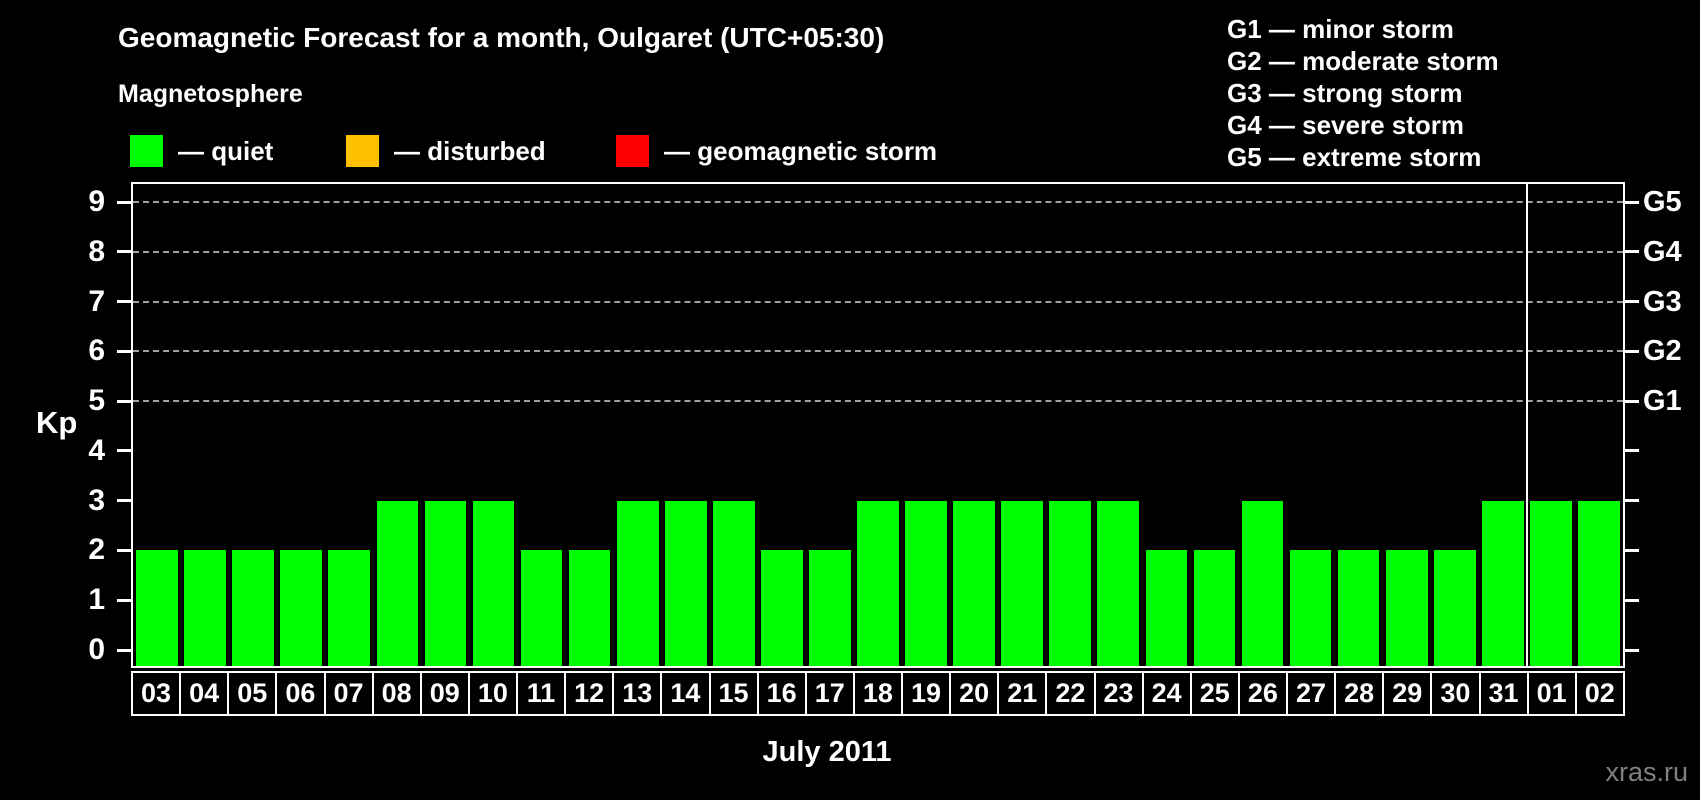 Image resolution: width=1700 pixels, height=800 pixels. What do you see at coordinates (1526, 425) in the screenshot?
I see `month-separator-line` at bounding box center [1526, 425].